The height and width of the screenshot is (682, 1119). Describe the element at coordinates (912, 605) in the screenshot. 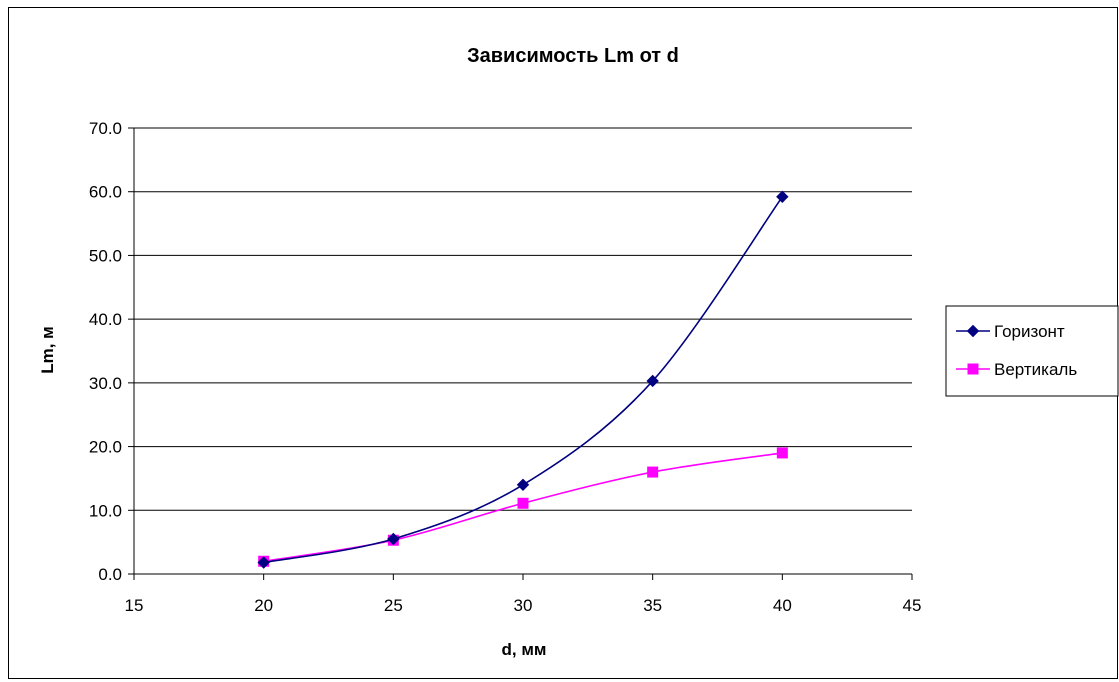

I see `x-tick-label: 45` at that location.